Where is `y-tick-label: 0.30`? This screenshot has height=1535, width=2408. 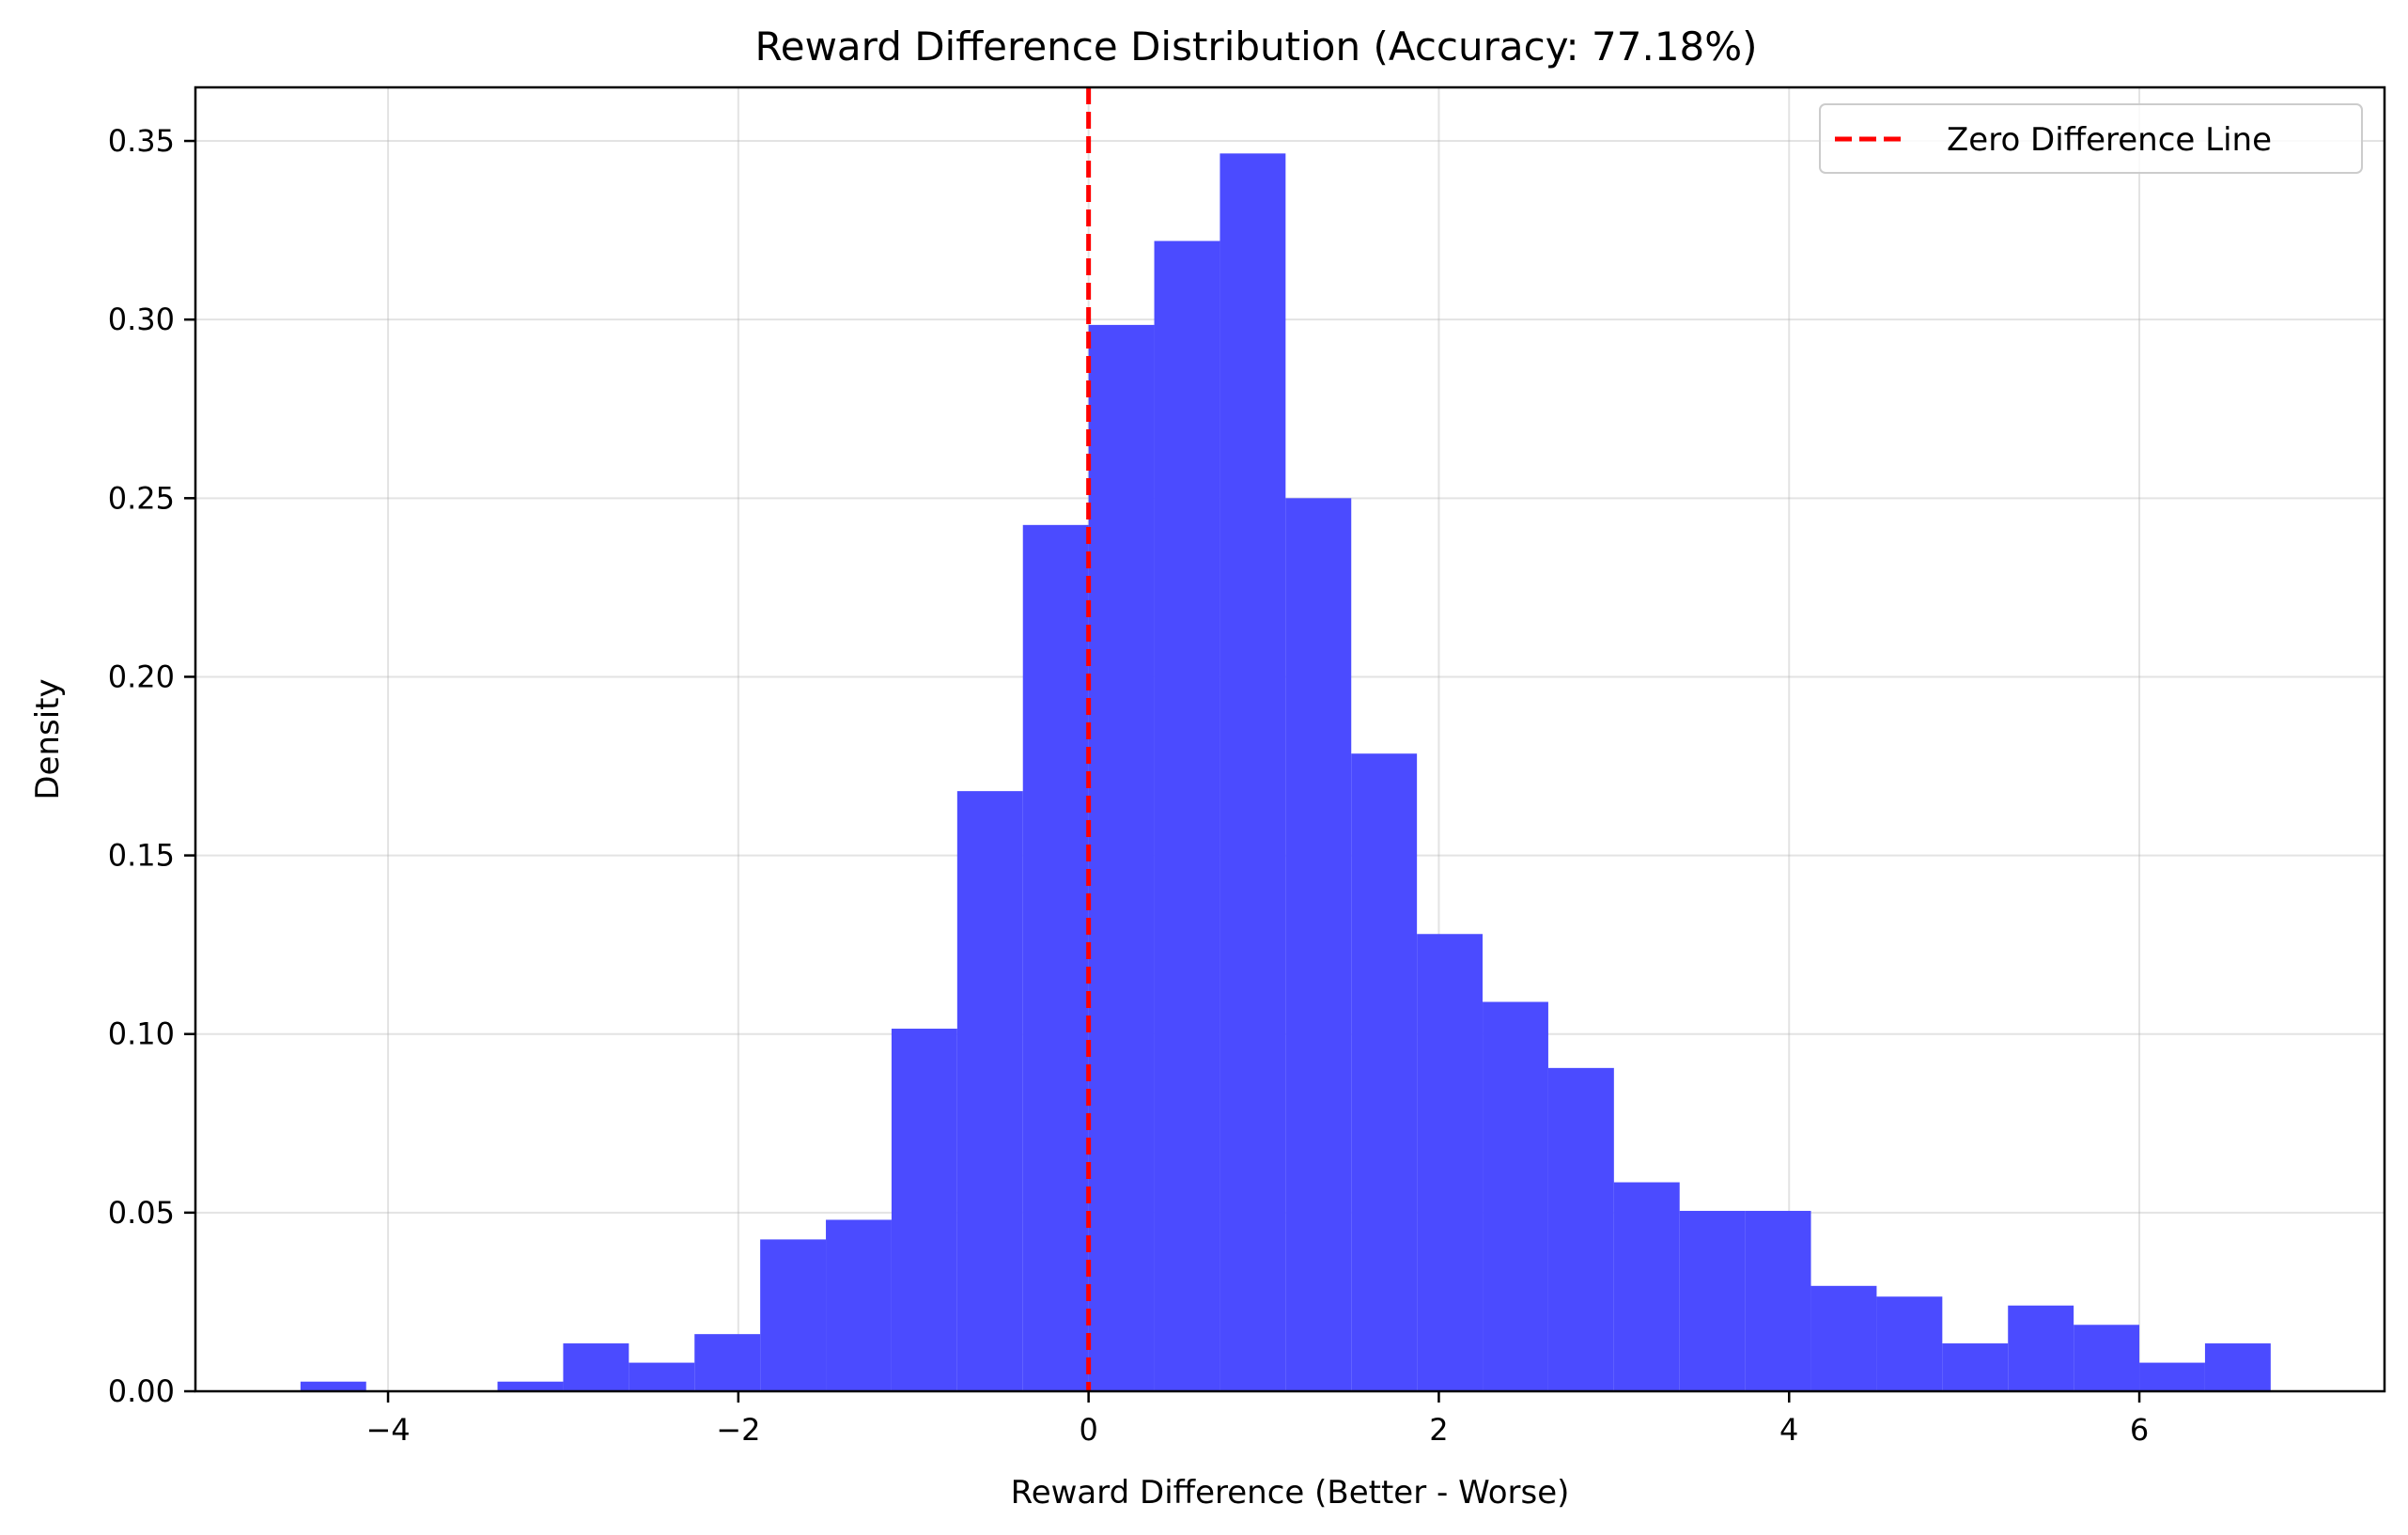 y-tick-label: 0.30 is located at coordinates (141, 319).